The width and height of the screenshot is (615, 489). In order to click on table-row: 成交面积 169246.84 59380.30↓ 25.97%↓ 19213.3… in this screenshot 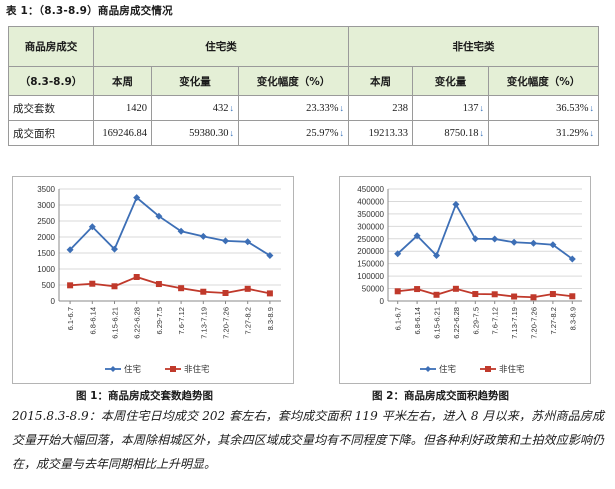, I will do `click(304, 133)`.